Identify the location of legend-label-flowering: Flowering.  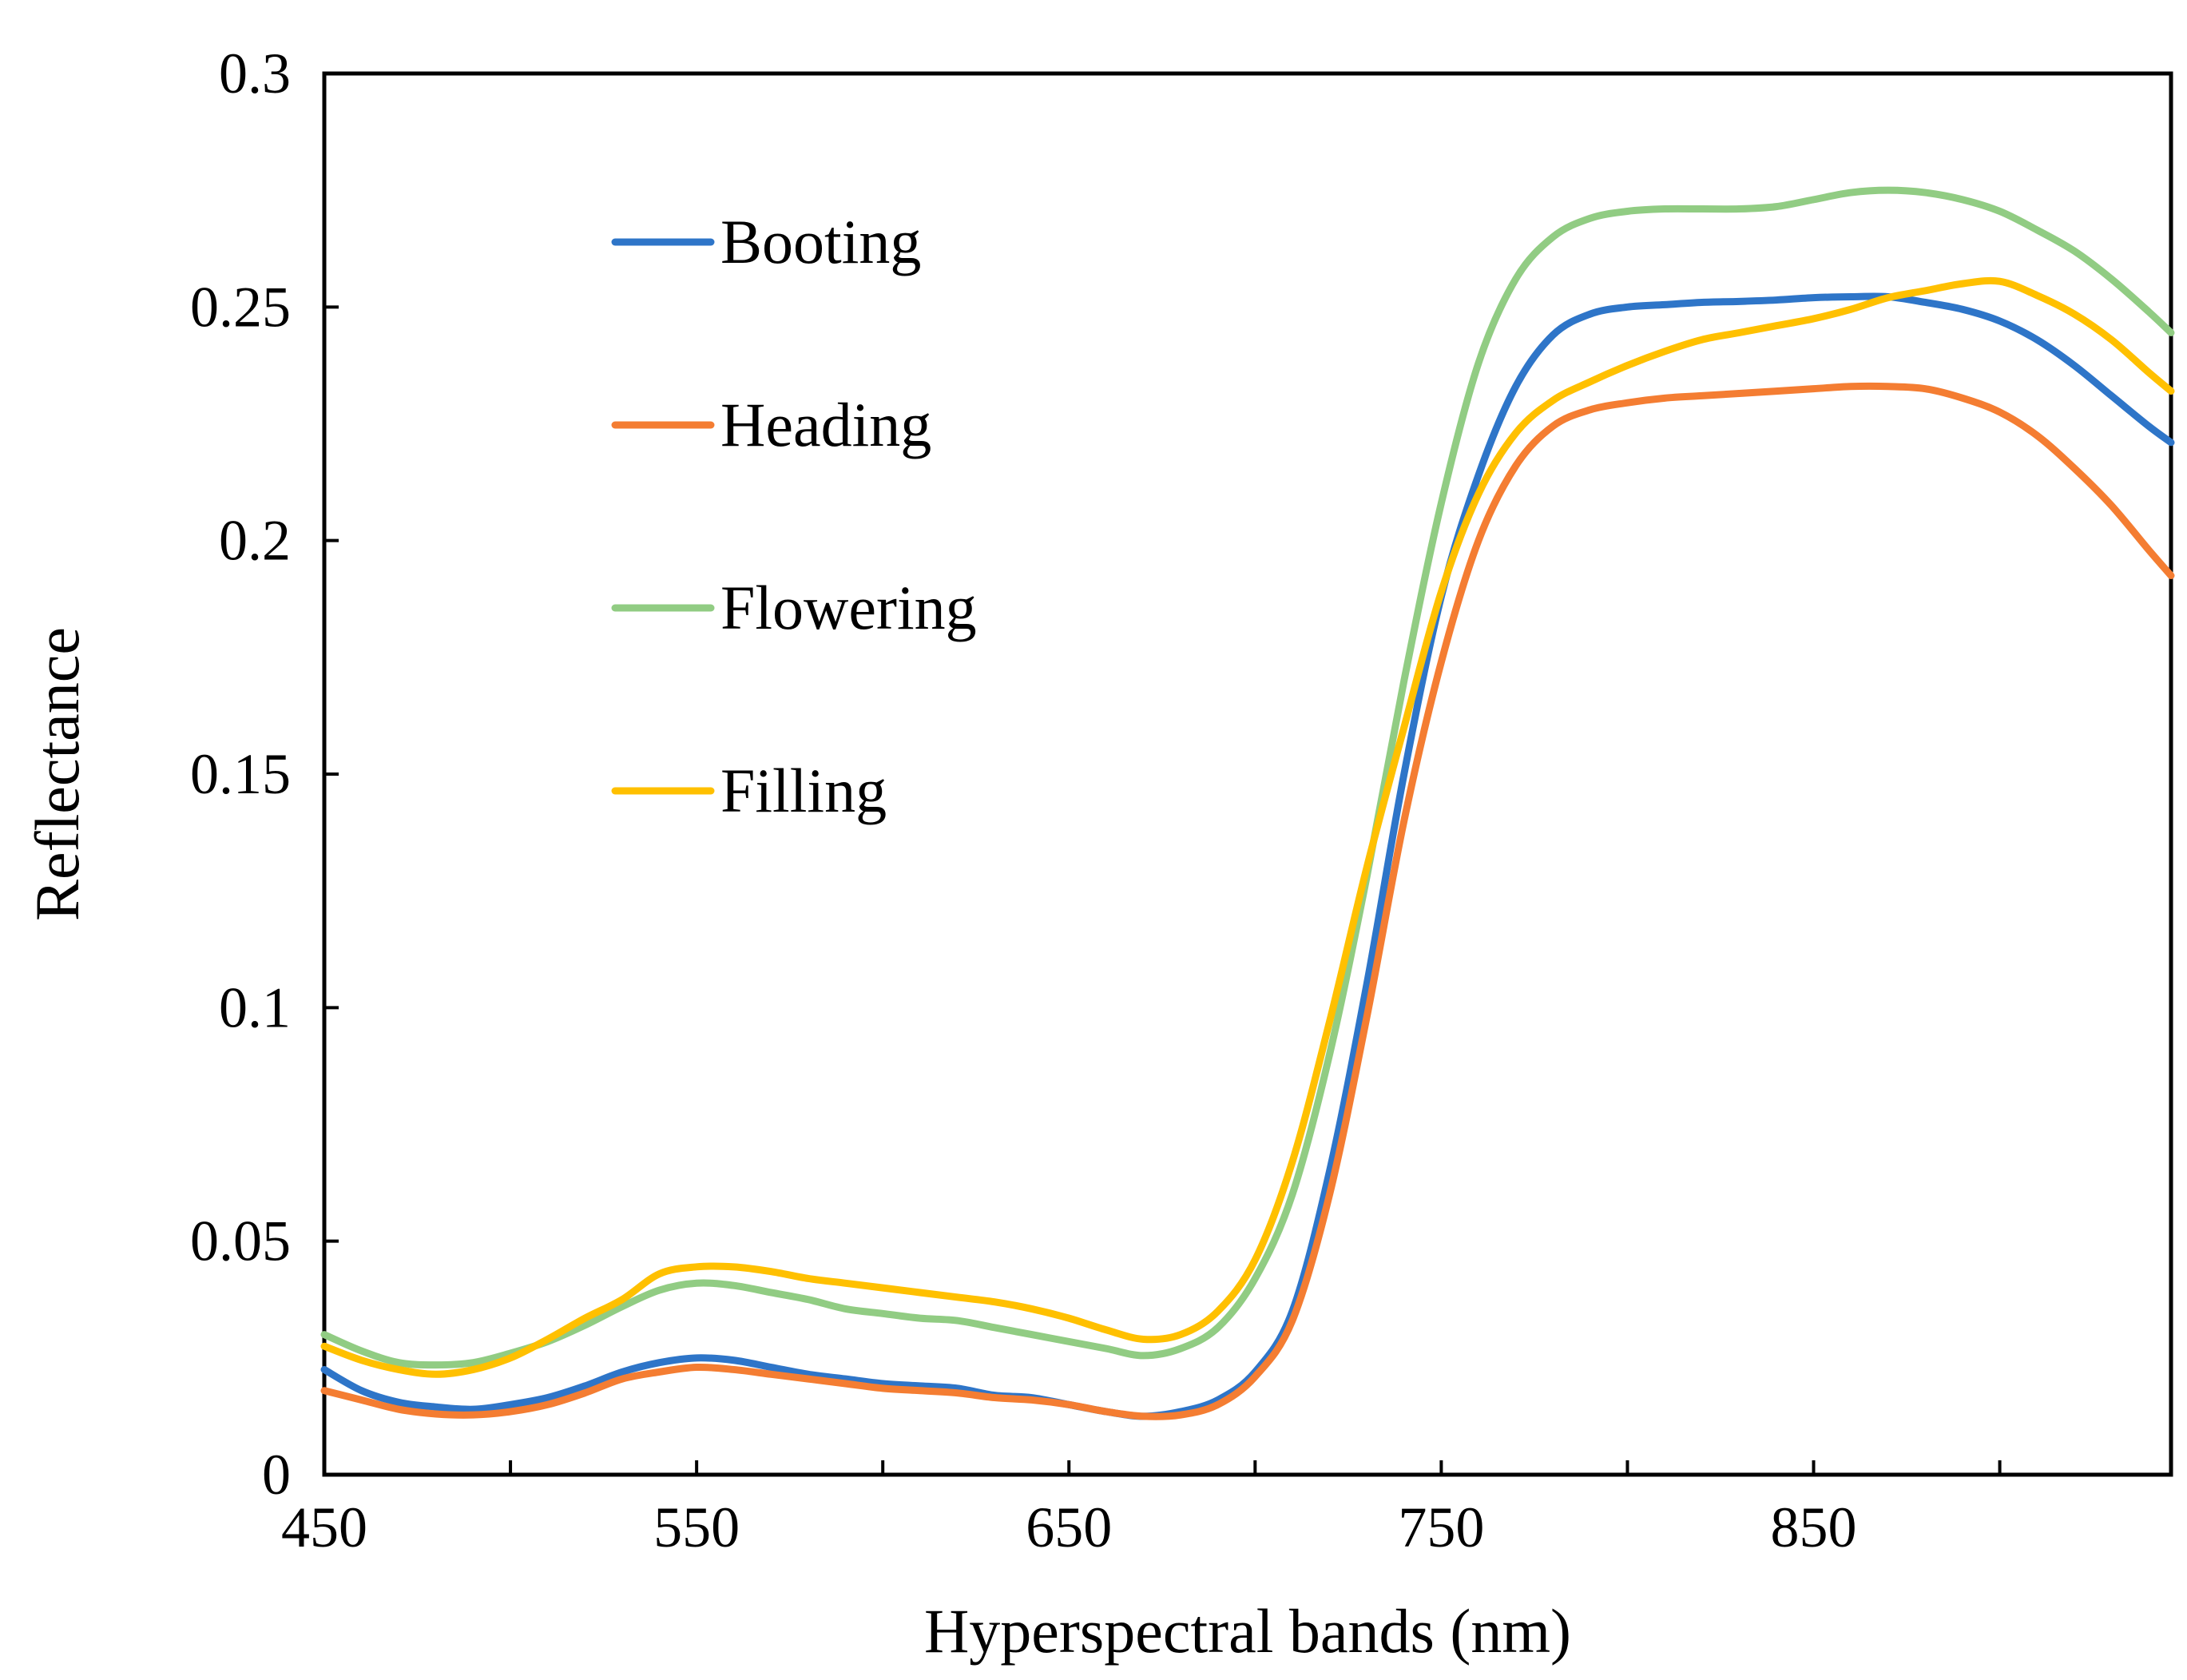
(848, 607).